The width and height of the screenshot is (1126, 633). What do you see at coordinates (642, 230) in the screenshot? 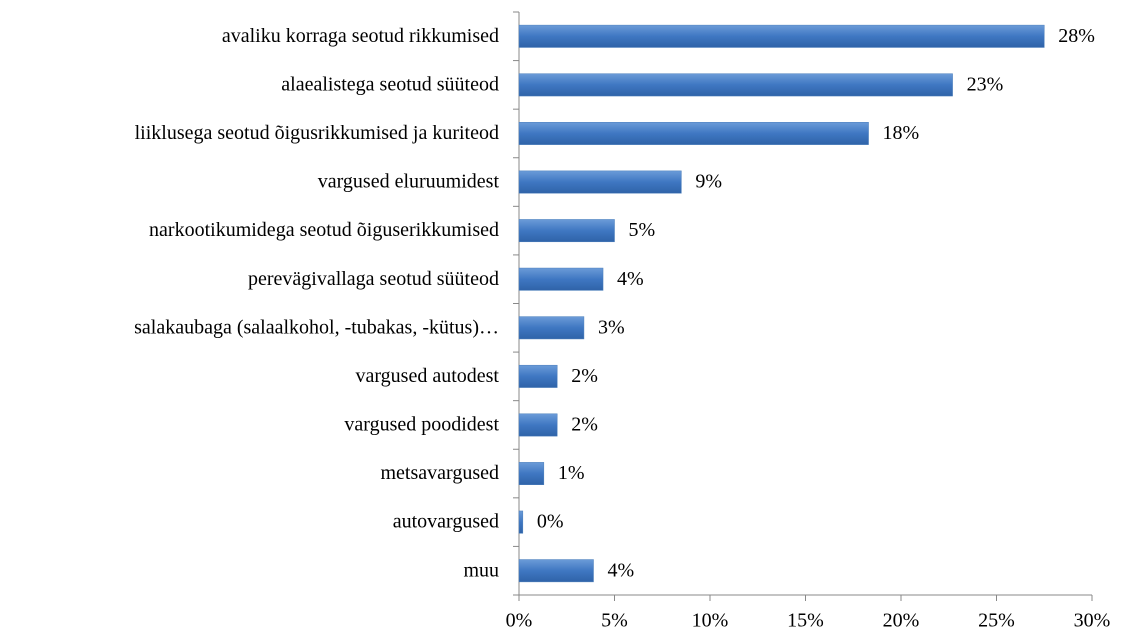
I see `data-label: 5%` at bounding box center [642, 230].